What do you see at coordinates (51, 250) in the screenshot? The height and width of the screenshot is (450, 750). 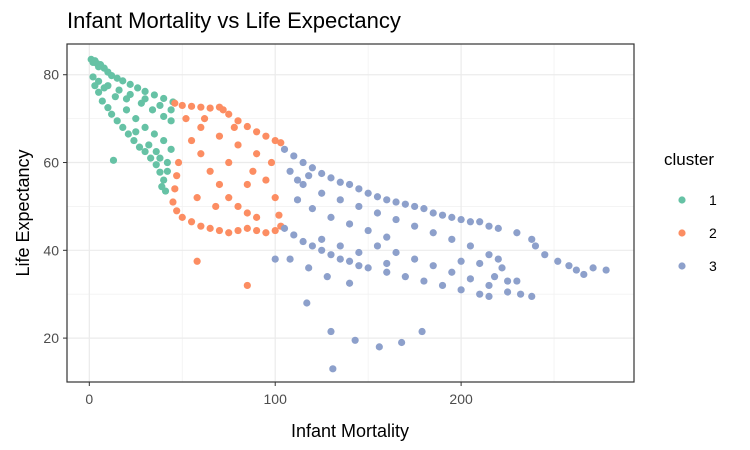 I see `y-tick-label: 40` at bounding box center [51, 250].